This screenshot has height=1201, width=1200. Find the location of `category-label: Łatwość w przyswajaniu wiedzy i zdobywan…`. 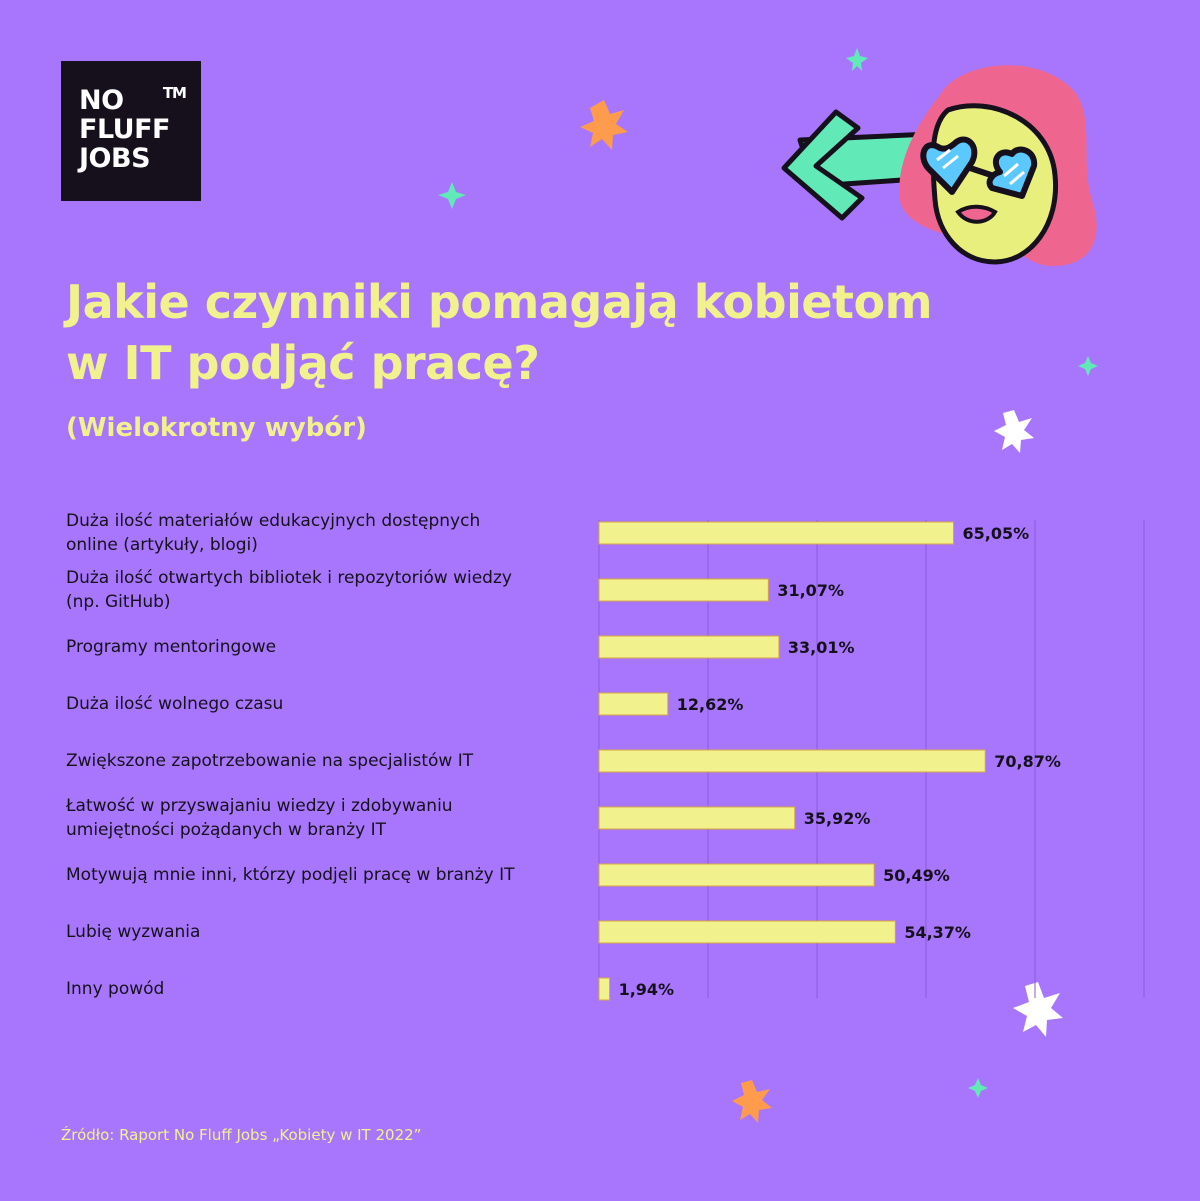

category-label: Łatwość w przyswajaniu wiedzy i zdobywan… is located at coordinates (326, 818).